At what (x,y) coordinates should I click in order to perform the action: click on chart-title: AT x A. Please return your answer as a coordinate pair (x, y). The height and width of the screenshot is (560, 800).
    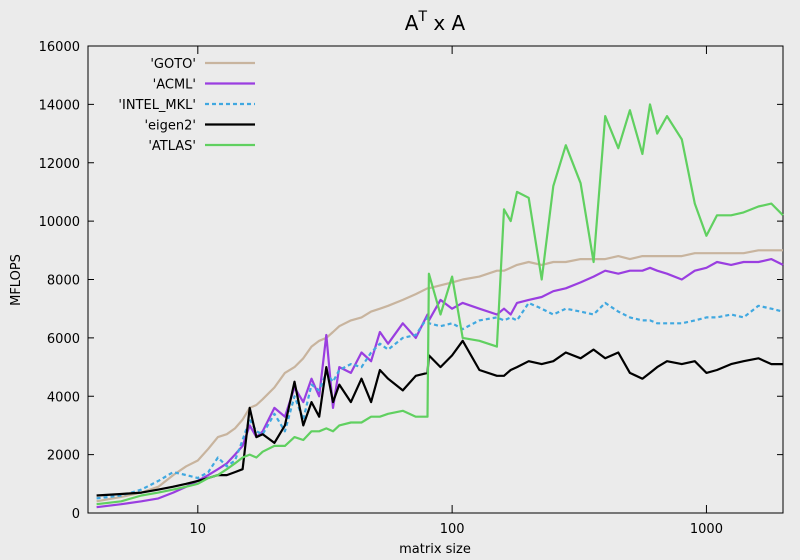
    Looking at the image, I should click on (435, 22).